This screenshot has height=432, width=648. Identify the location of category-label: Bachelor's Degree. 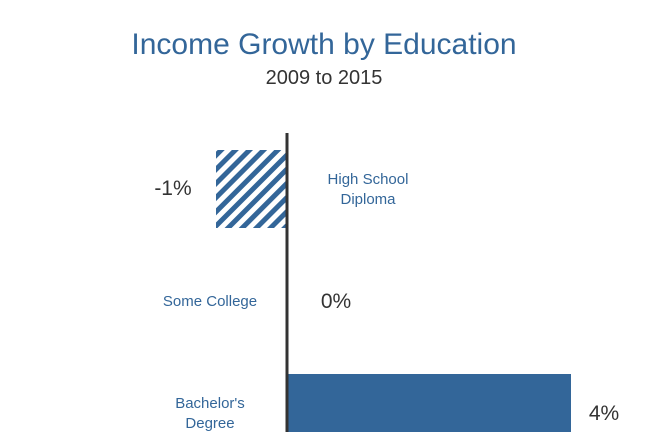
(210, 413).